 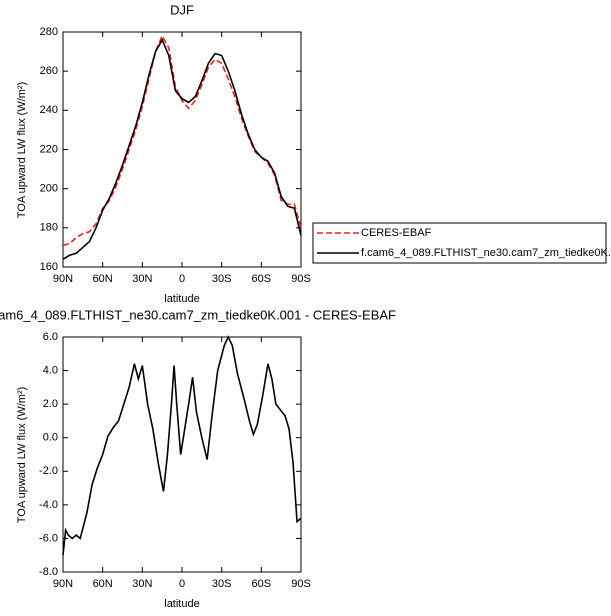 I want to click on y-tick-label: -8.0, so click(x=48, y=572).